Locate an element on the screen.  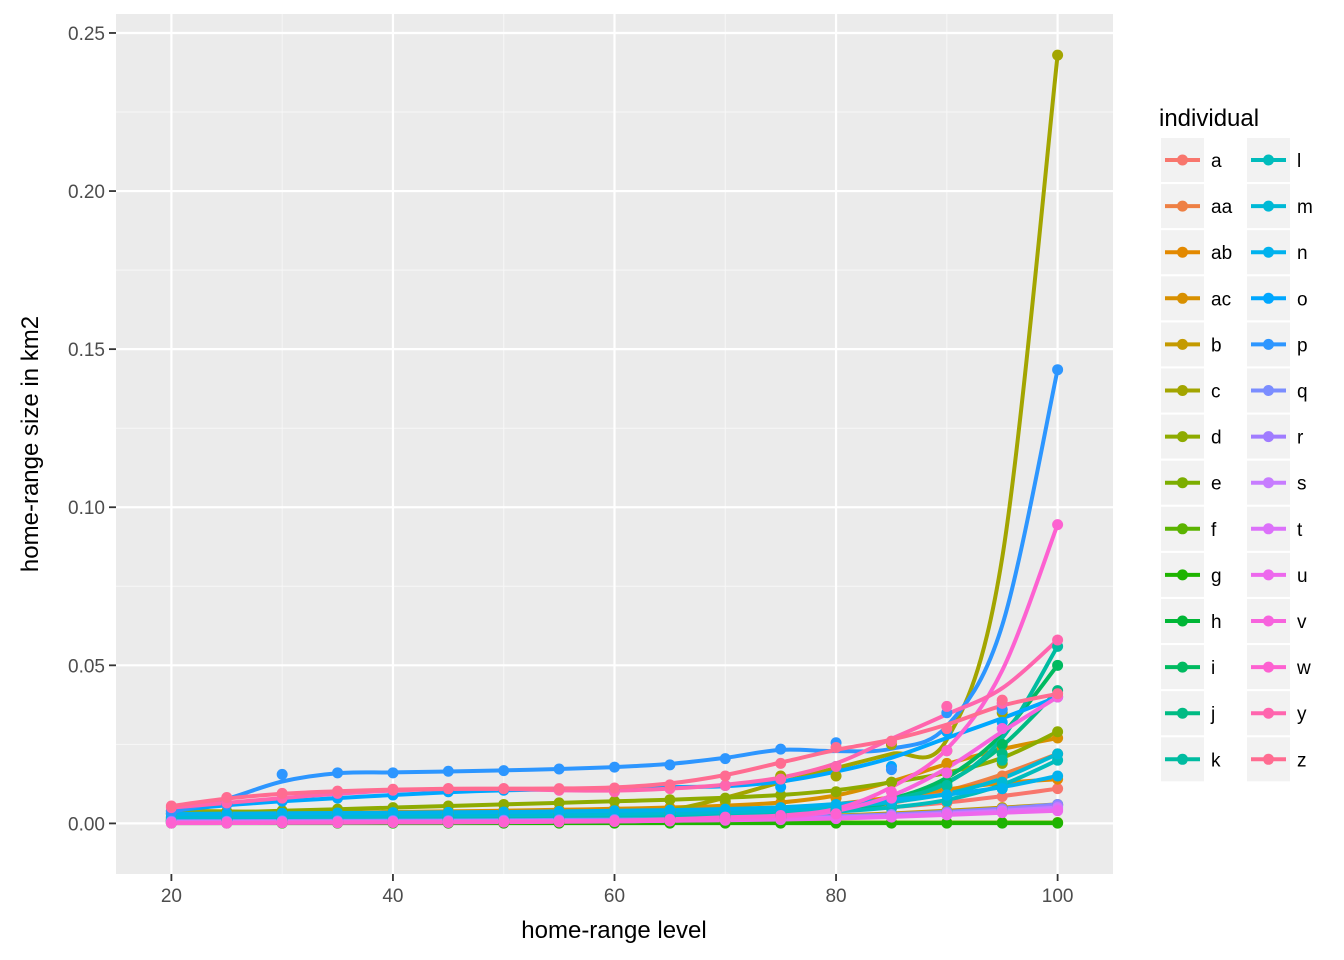
legend-label-k: k is located at coordinates (1216, 760).